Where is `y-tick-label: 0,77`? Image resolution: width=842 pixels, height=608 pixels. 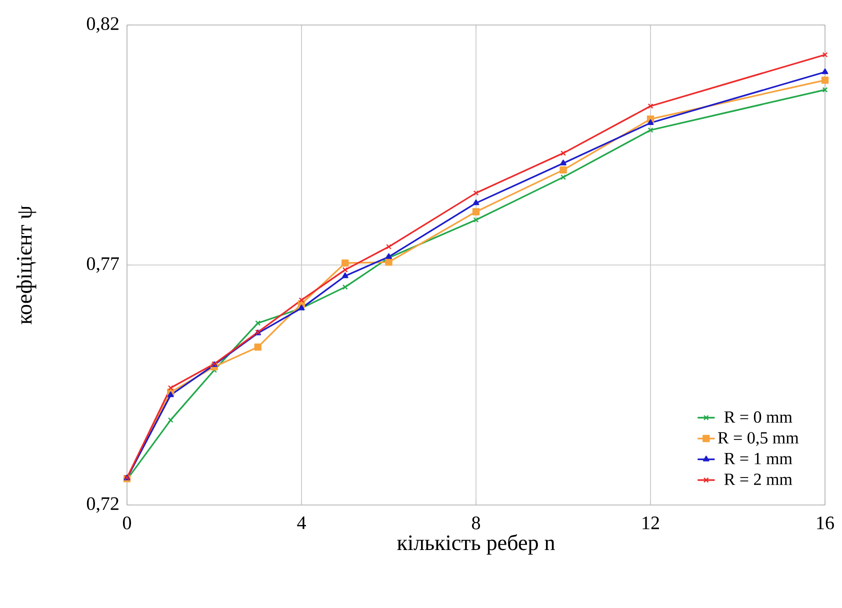
y-tick-label: 0,77 is located at coordinates (102, 265).